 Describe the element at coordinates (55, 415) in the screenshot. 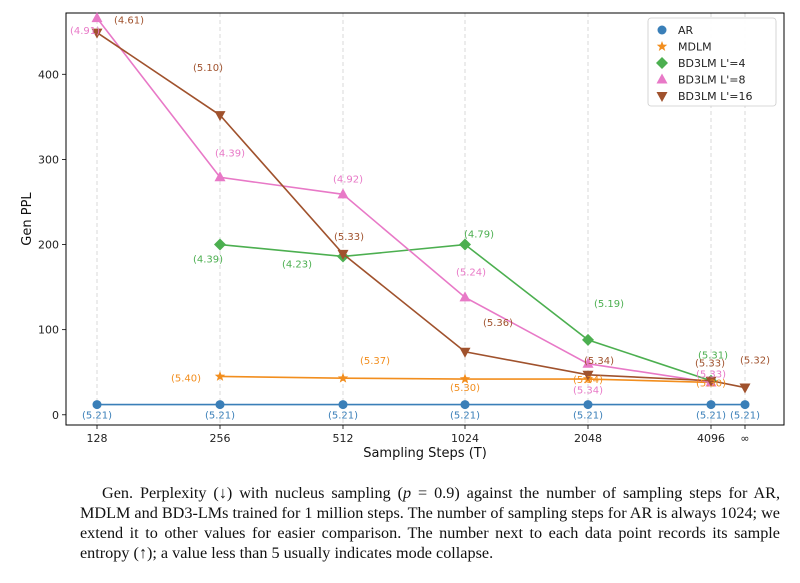

I see `y-tick-label: 0` at that location.